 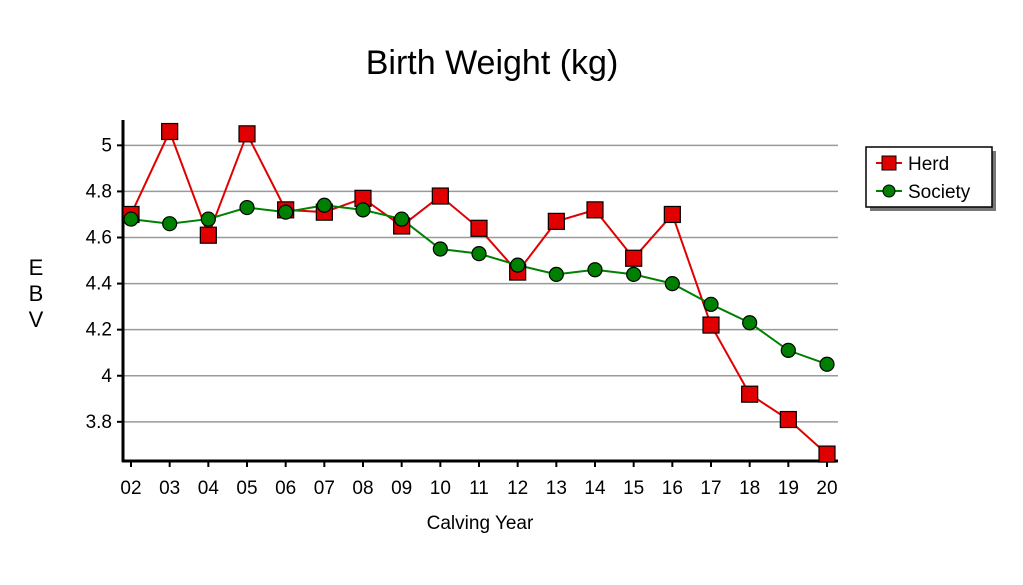 I want to click on x-tick-label: 15, so click(x=633, y=488).